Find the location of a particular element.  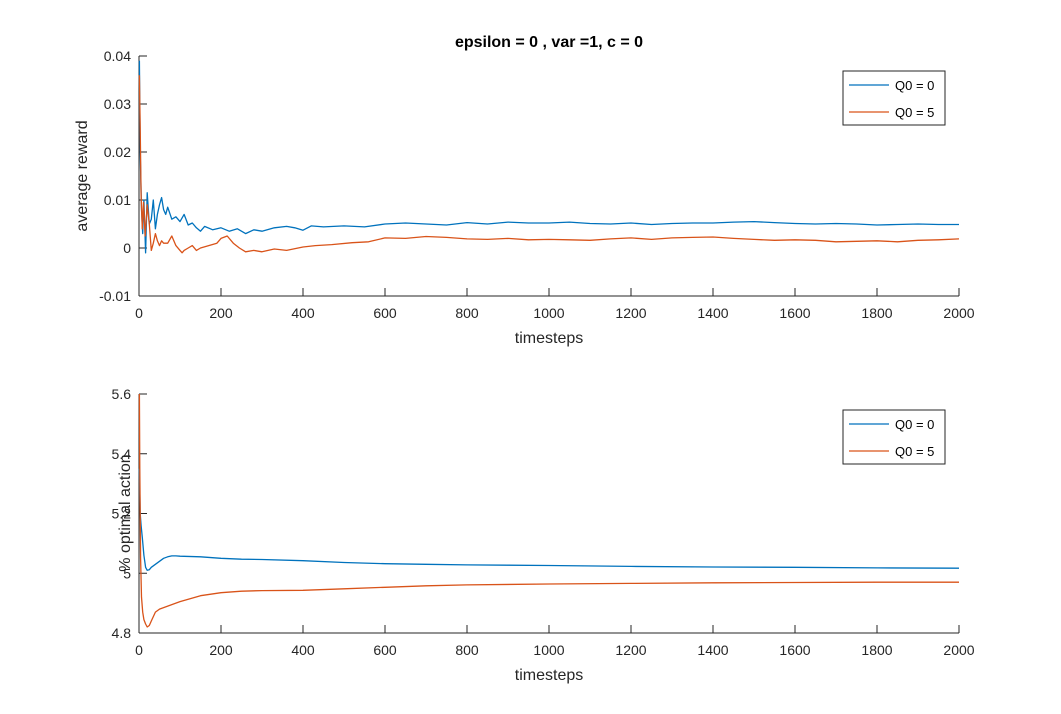

y-tick-label: 0.03 is located at coordinates (117, 104).